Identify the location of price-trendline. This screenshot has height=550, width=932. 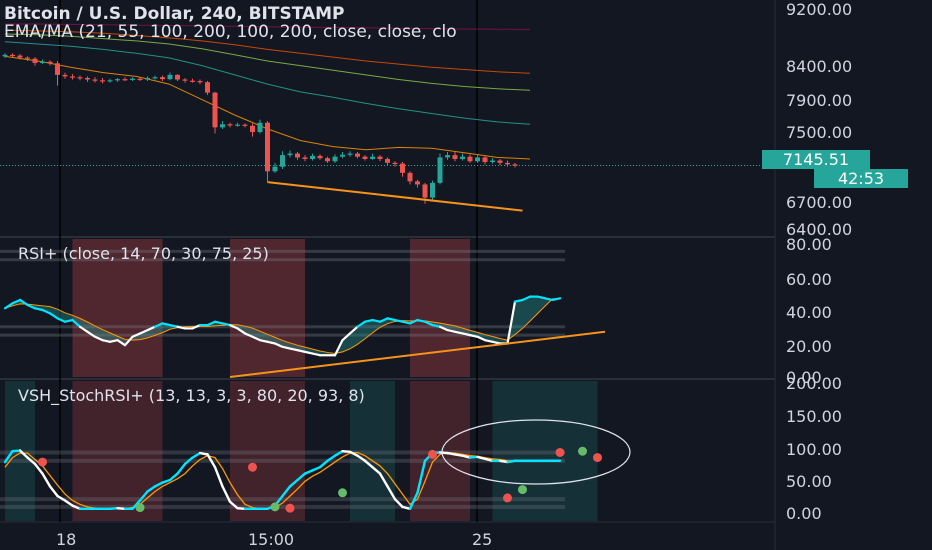
(395, 196).